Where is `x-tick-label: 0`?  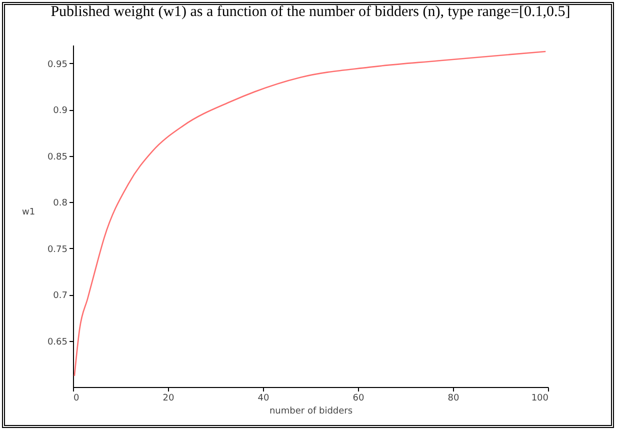 x-tick-label: 0 is located at coordinates (77, 399).